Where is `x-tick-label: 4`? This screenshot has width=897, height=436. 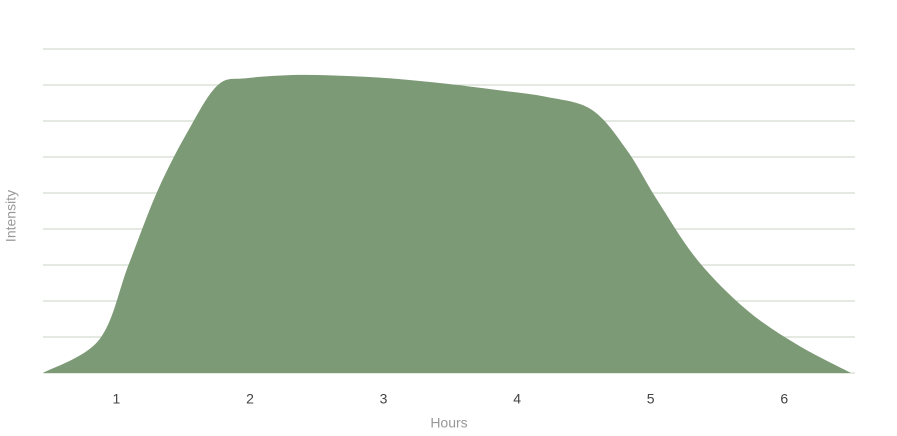
x-tick-label: 4 is located at coordinates (517, 399).